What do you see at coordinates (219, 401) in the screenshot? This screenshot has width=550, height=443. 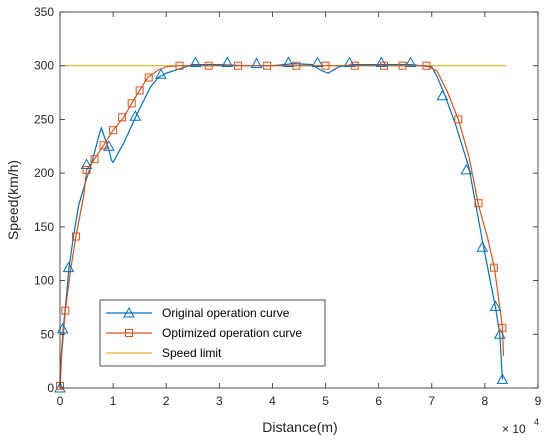 I see `x-tick-label: 3` at bounding box center [219, 401].